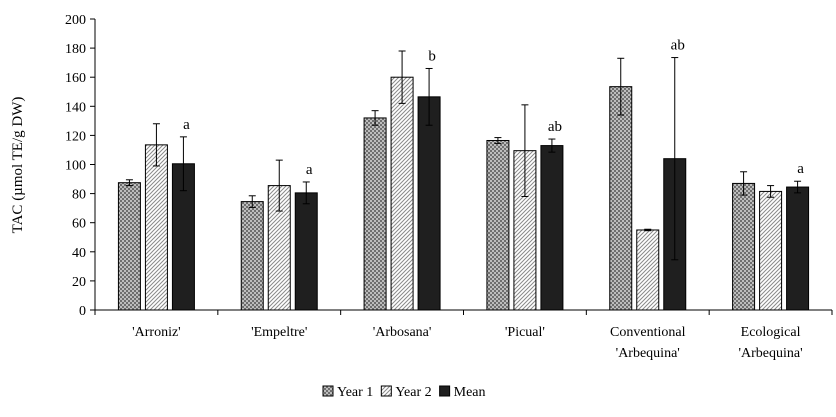  I want to click on legend: Year 1 Year 2 Mean, so click(404, 392).